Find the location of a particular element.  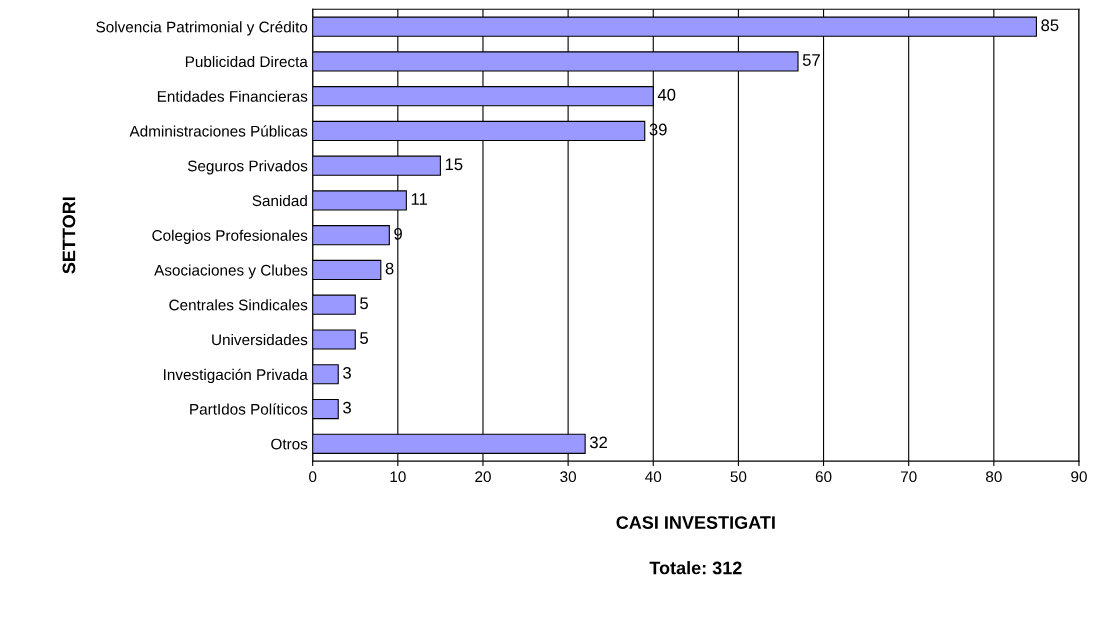

data-label: 11 is located at coordinates (419, 199).